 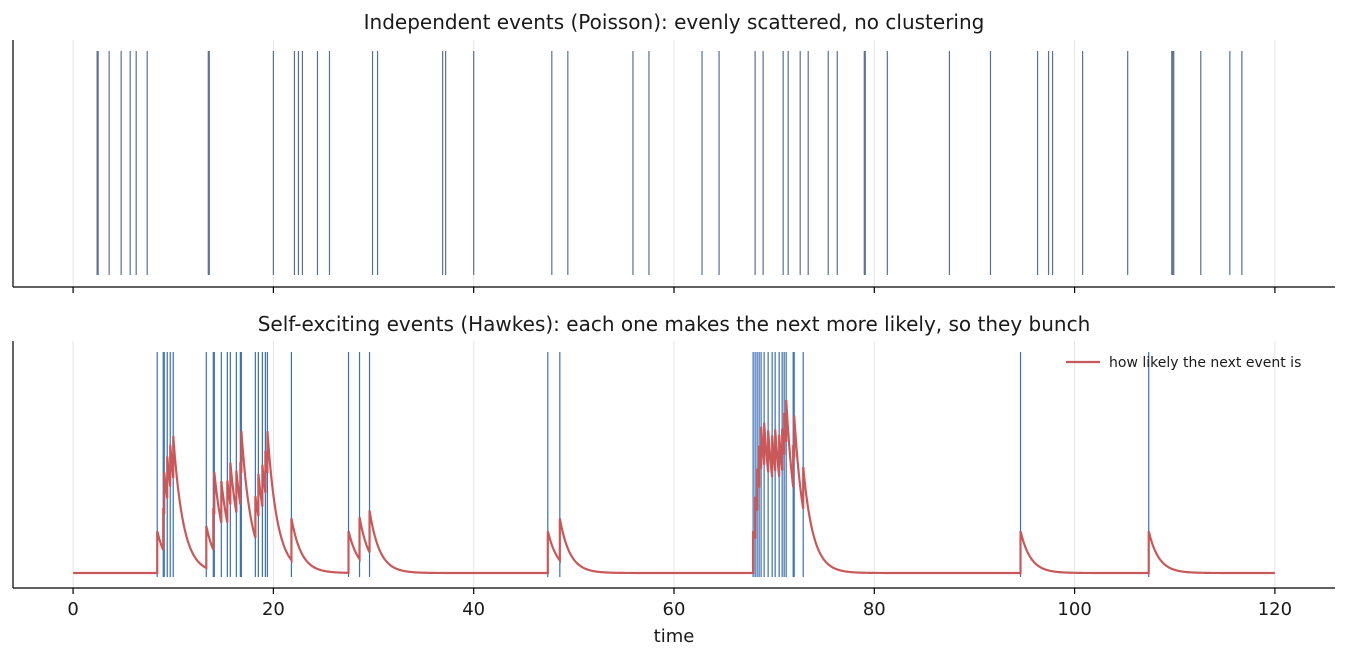 What do you see at coordinates (1205, 363) in the screenshot?
I see `legend-label: how likely the next event is` at bounding box center [1205, 363].